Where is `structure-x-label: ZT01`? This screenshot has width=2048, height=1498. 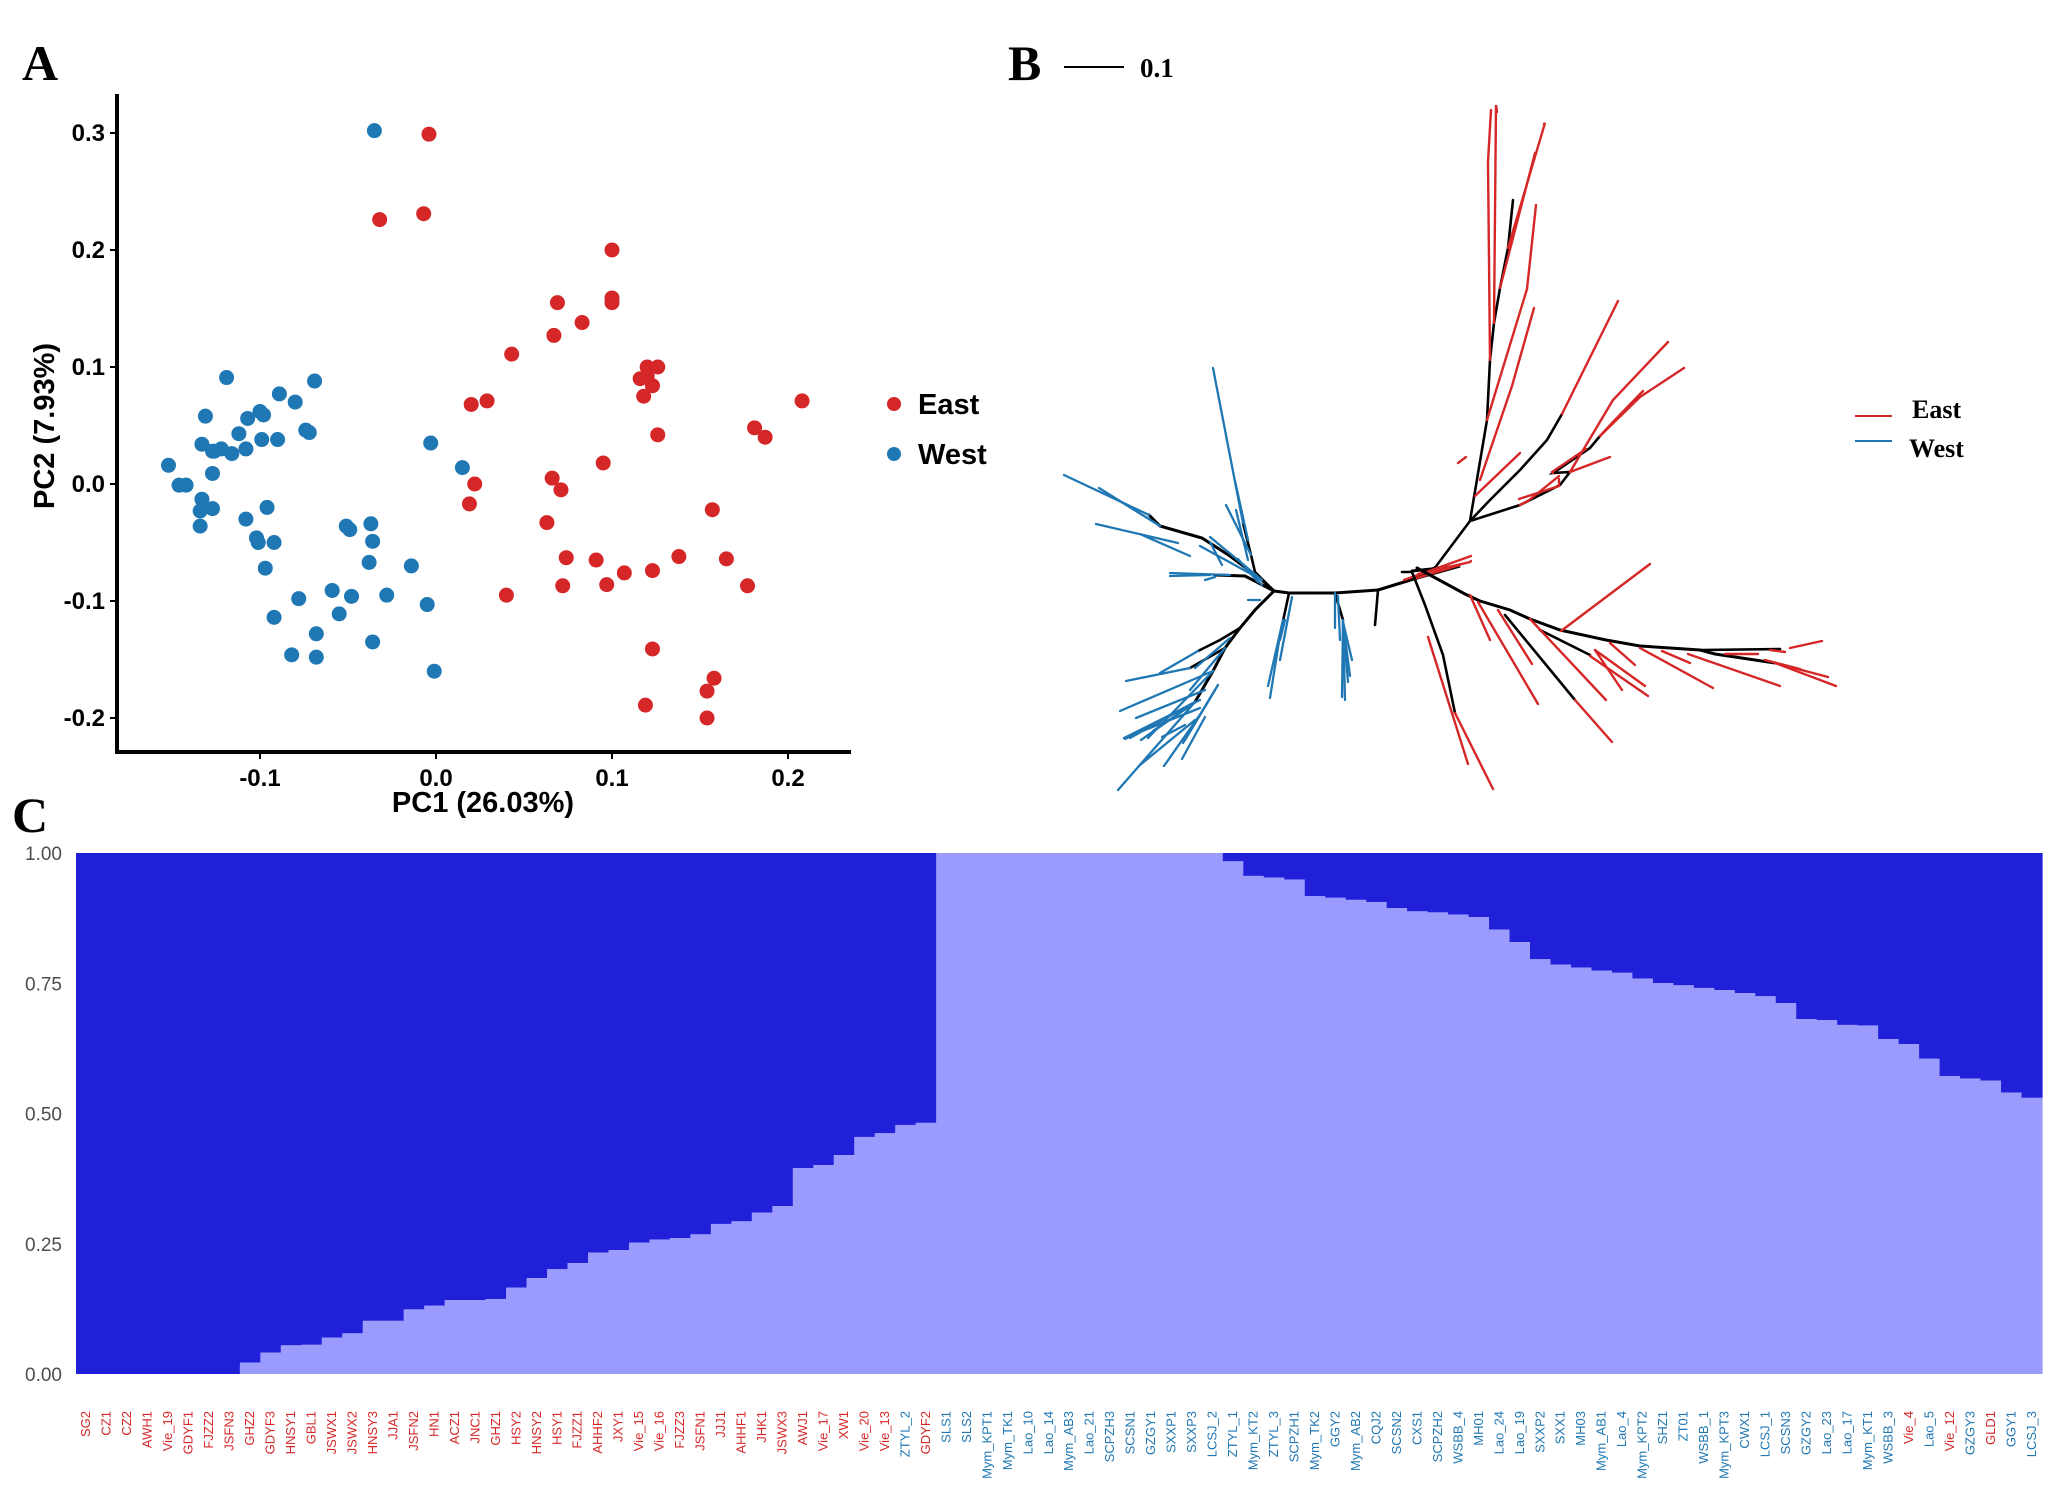 structure-x-label: ZT01 is located at coordinates (1683, 1426).